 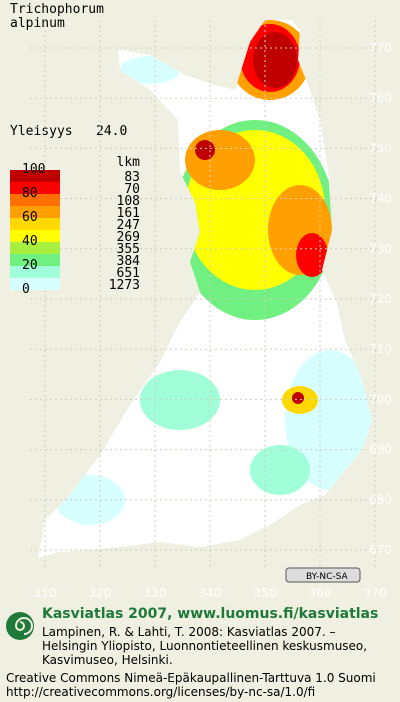 I want to click on legend-count: 269, so click(x=128, y=237).